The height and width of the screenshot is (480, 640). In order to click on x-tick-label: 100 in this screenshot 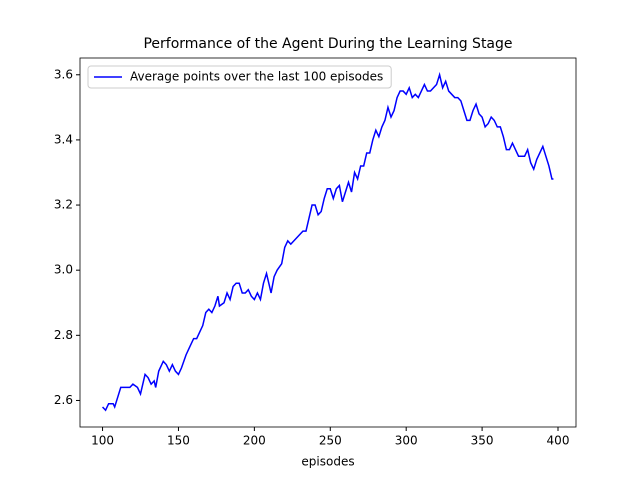, I will do `click(102, 441)`.